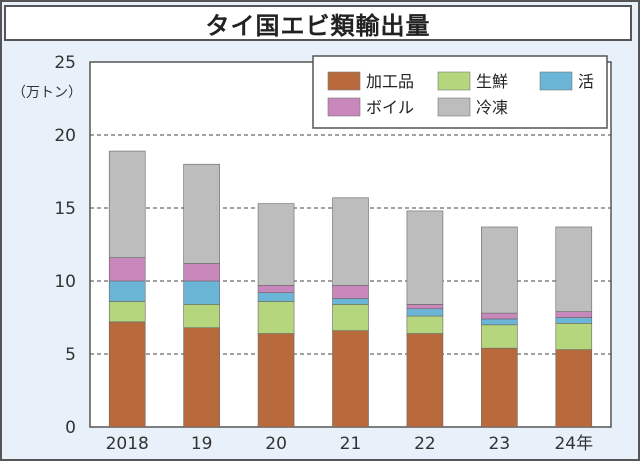  I want to click on chart-title-box: タイ国エビ類輸出量, so click(318, 23).